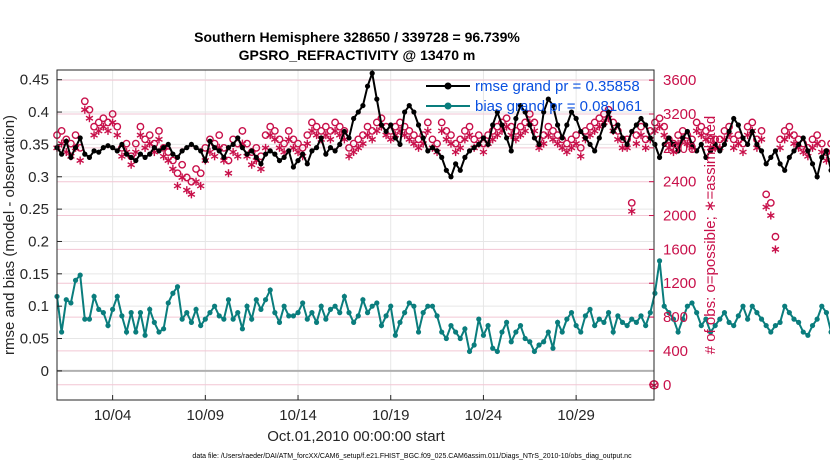 The image size is (830, 470). What do you see at coordinates (41, 226) in the screenshot?
I see `y-ticks-left: 0 0.05 0.1 0.15 0.2 0.25 0.3 0.35 0.4 0.45` at bounding box center [41, 226].